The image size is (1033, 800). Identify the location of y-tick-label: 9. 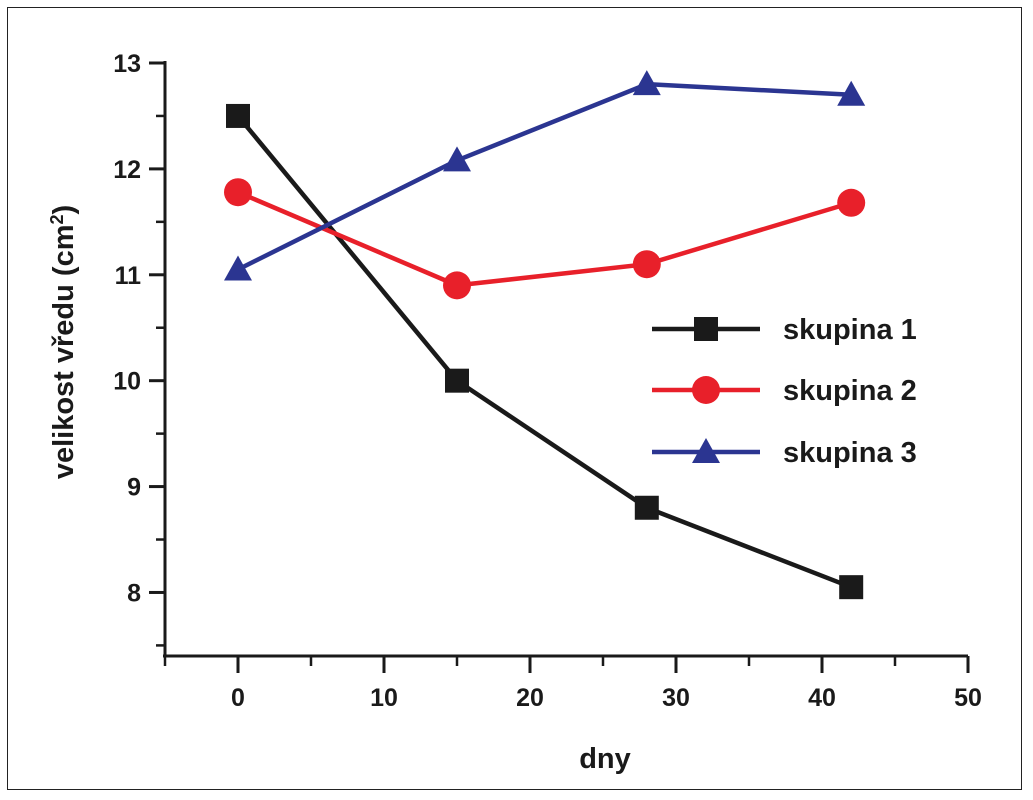
(134, 488).